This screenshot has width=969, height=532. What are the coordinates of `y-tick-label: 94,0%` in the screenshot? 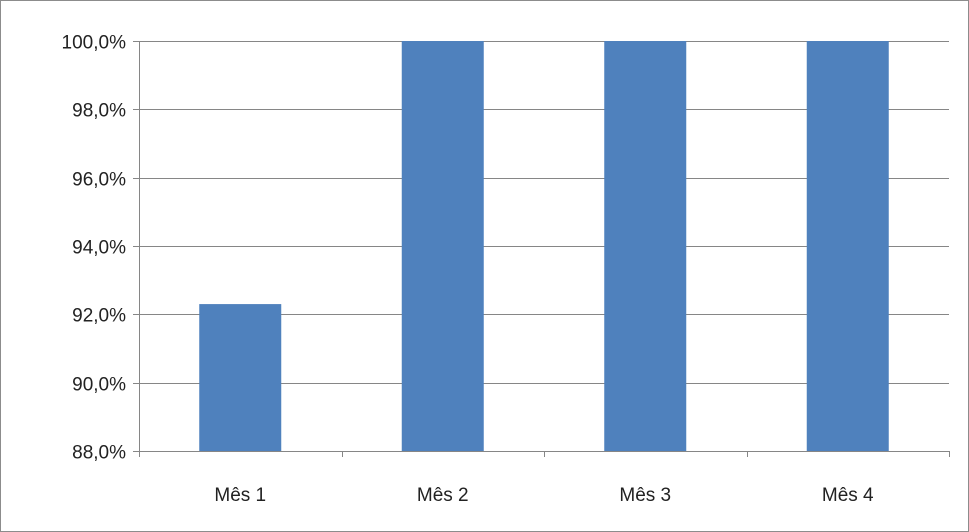 It's located at (99, 248).